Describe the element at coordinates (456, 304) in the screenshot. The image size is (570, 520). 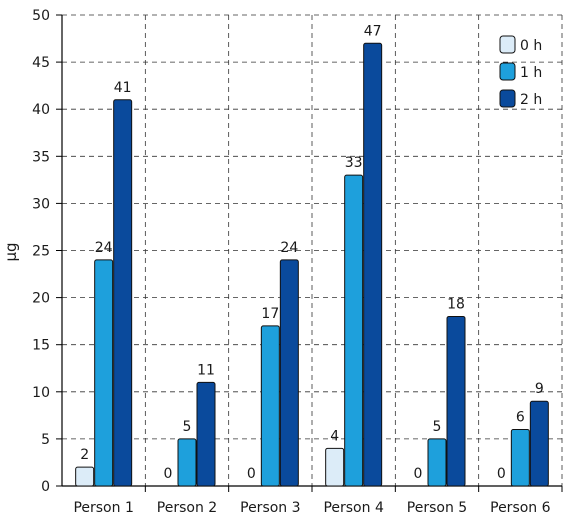
I see `data-label: 18` at that location.